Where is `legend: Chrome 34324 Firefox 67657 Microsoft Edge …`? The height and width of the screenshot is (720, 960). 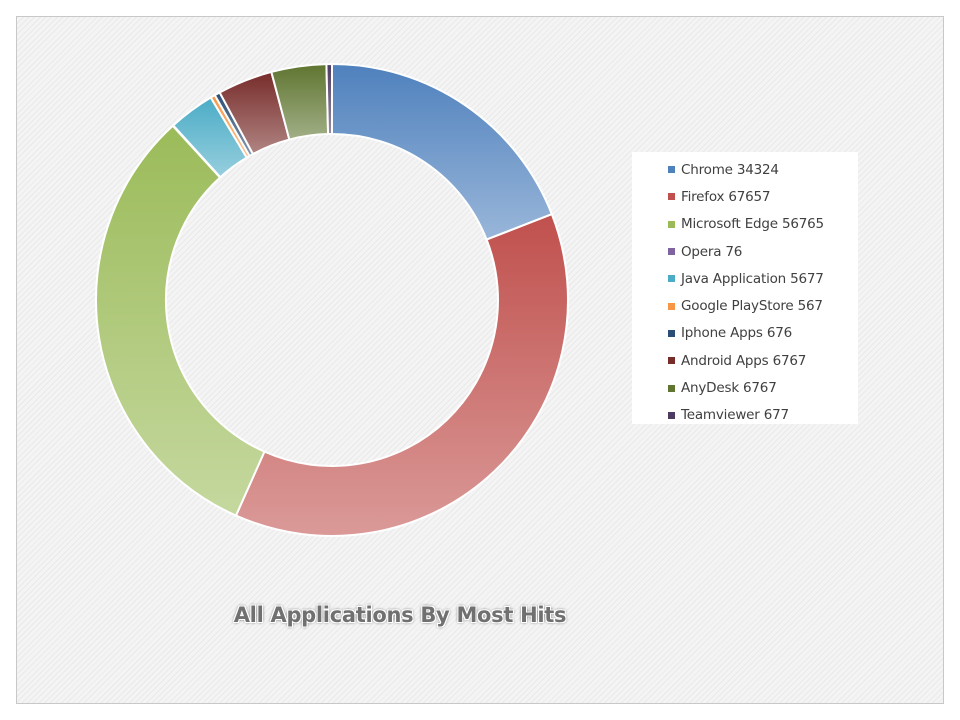
legend: Chrome 34324 Firefox 67657 Microsoft Edge … is located at coordinates (745, 288).